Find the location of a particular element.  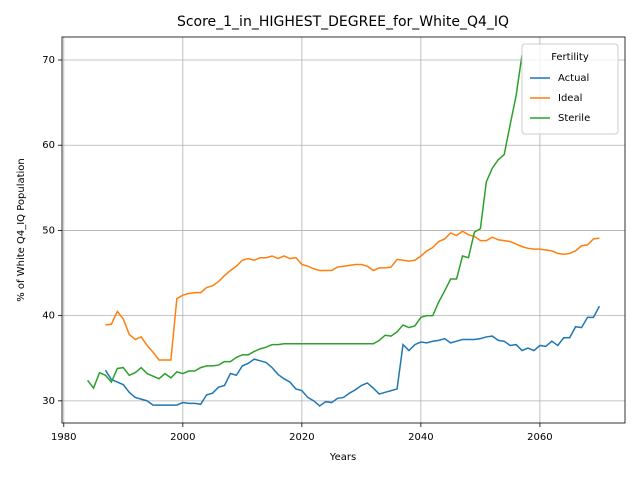

x-tick-label: 2020 is located at coordinates (301, 437).